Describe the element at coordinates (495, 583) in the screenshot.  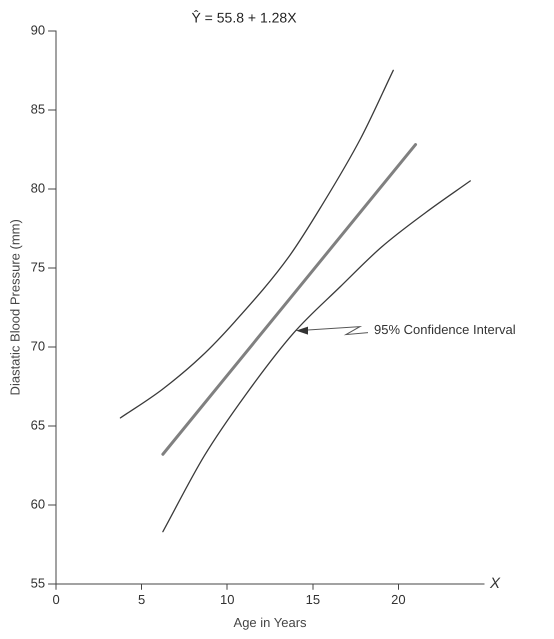
I see `text: X` at that location.